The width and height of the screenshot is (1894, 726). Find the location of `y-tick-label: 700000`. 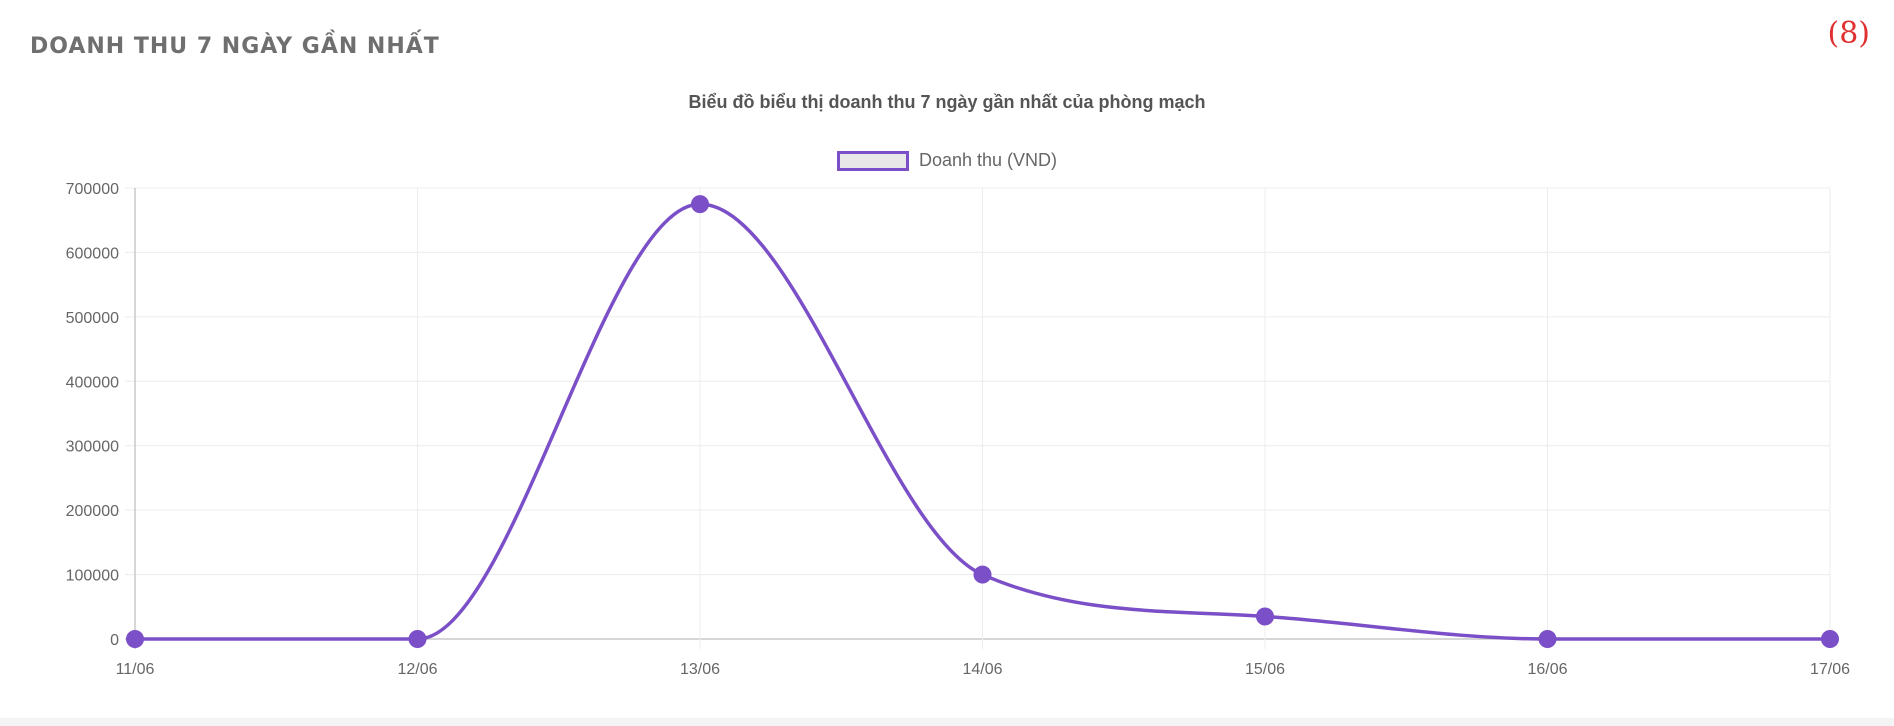

y-tick-label: 700000 is located at coordinates (92, 189).